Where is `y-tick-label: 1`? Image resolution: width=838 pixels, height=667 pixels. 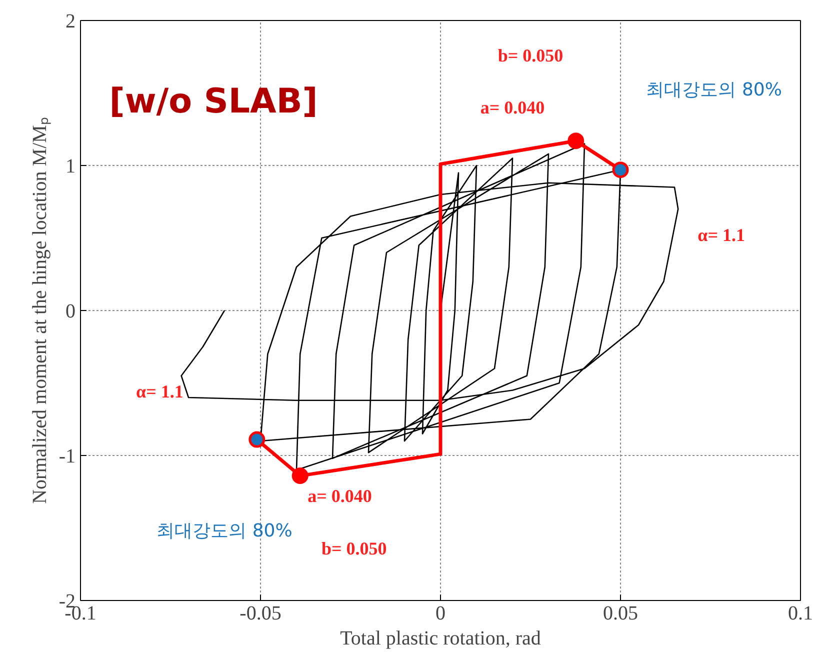
y-tick-label: 1 is located at coordinates (71, 167).